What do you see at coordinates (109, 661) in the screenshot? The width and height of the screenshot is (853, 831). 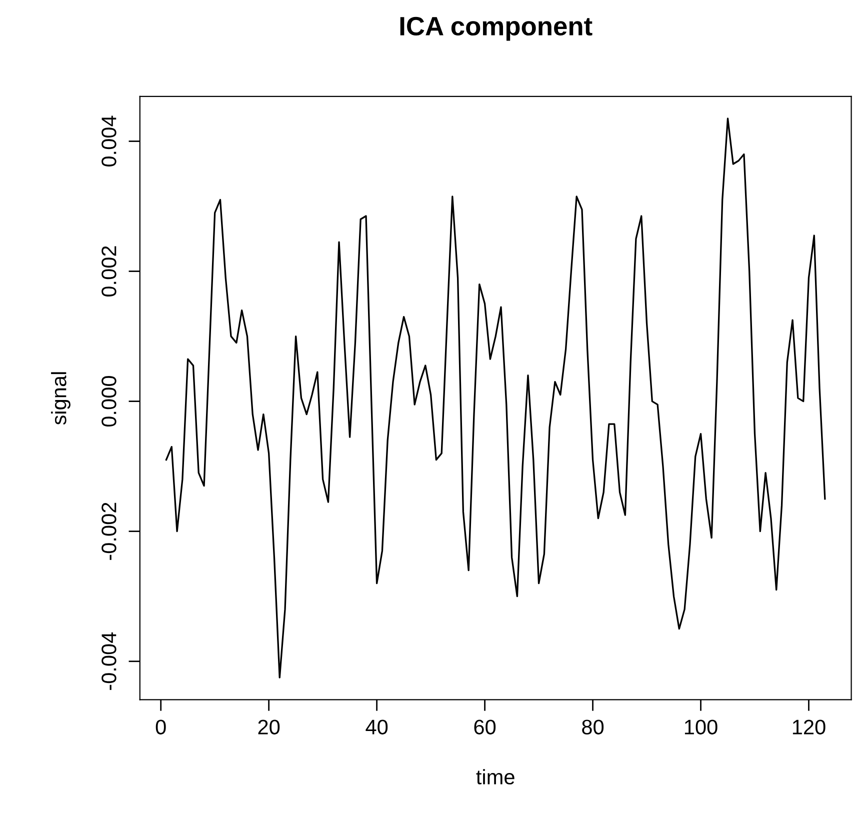 I see `y-tick-label: -0.004` at bounding box center [109, 661].